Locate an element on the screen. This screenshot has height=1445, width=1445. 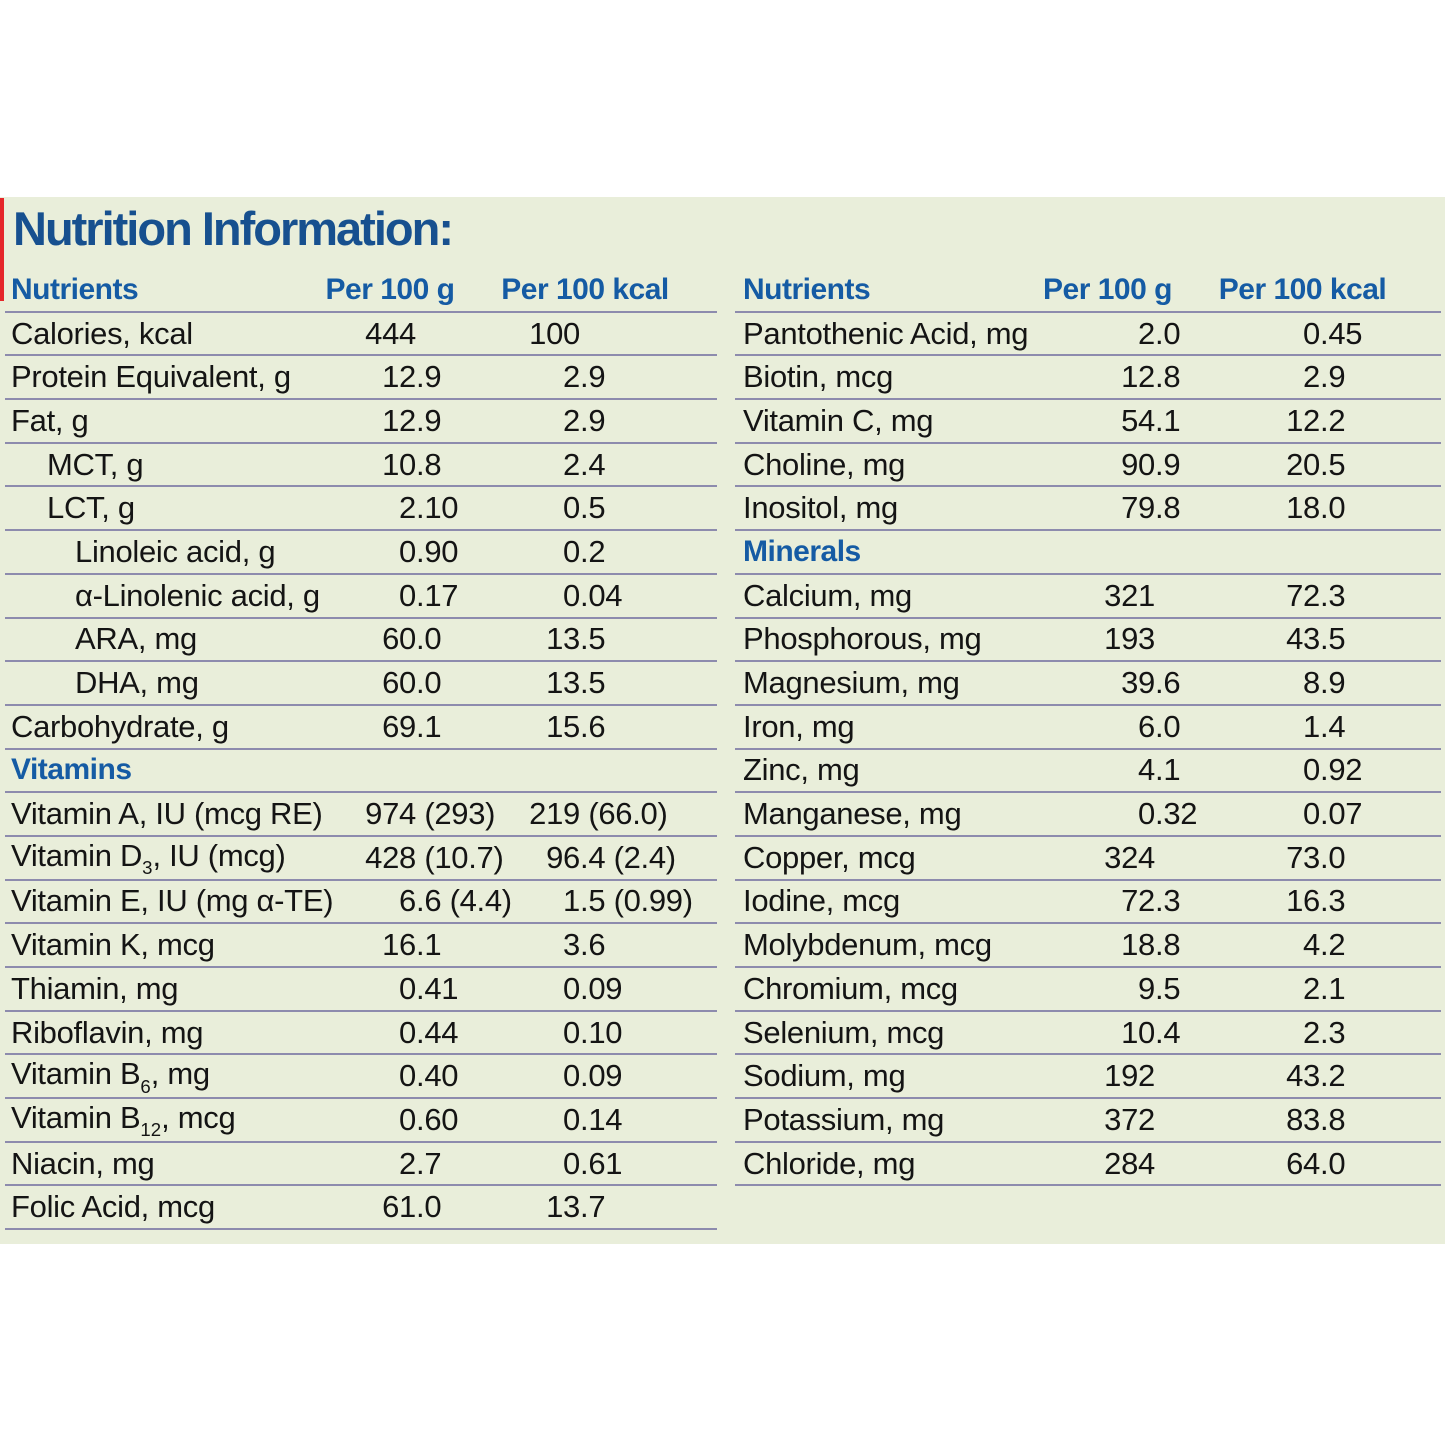
value-per-100-g: 61.0 is located at coordinates (412, 1207).